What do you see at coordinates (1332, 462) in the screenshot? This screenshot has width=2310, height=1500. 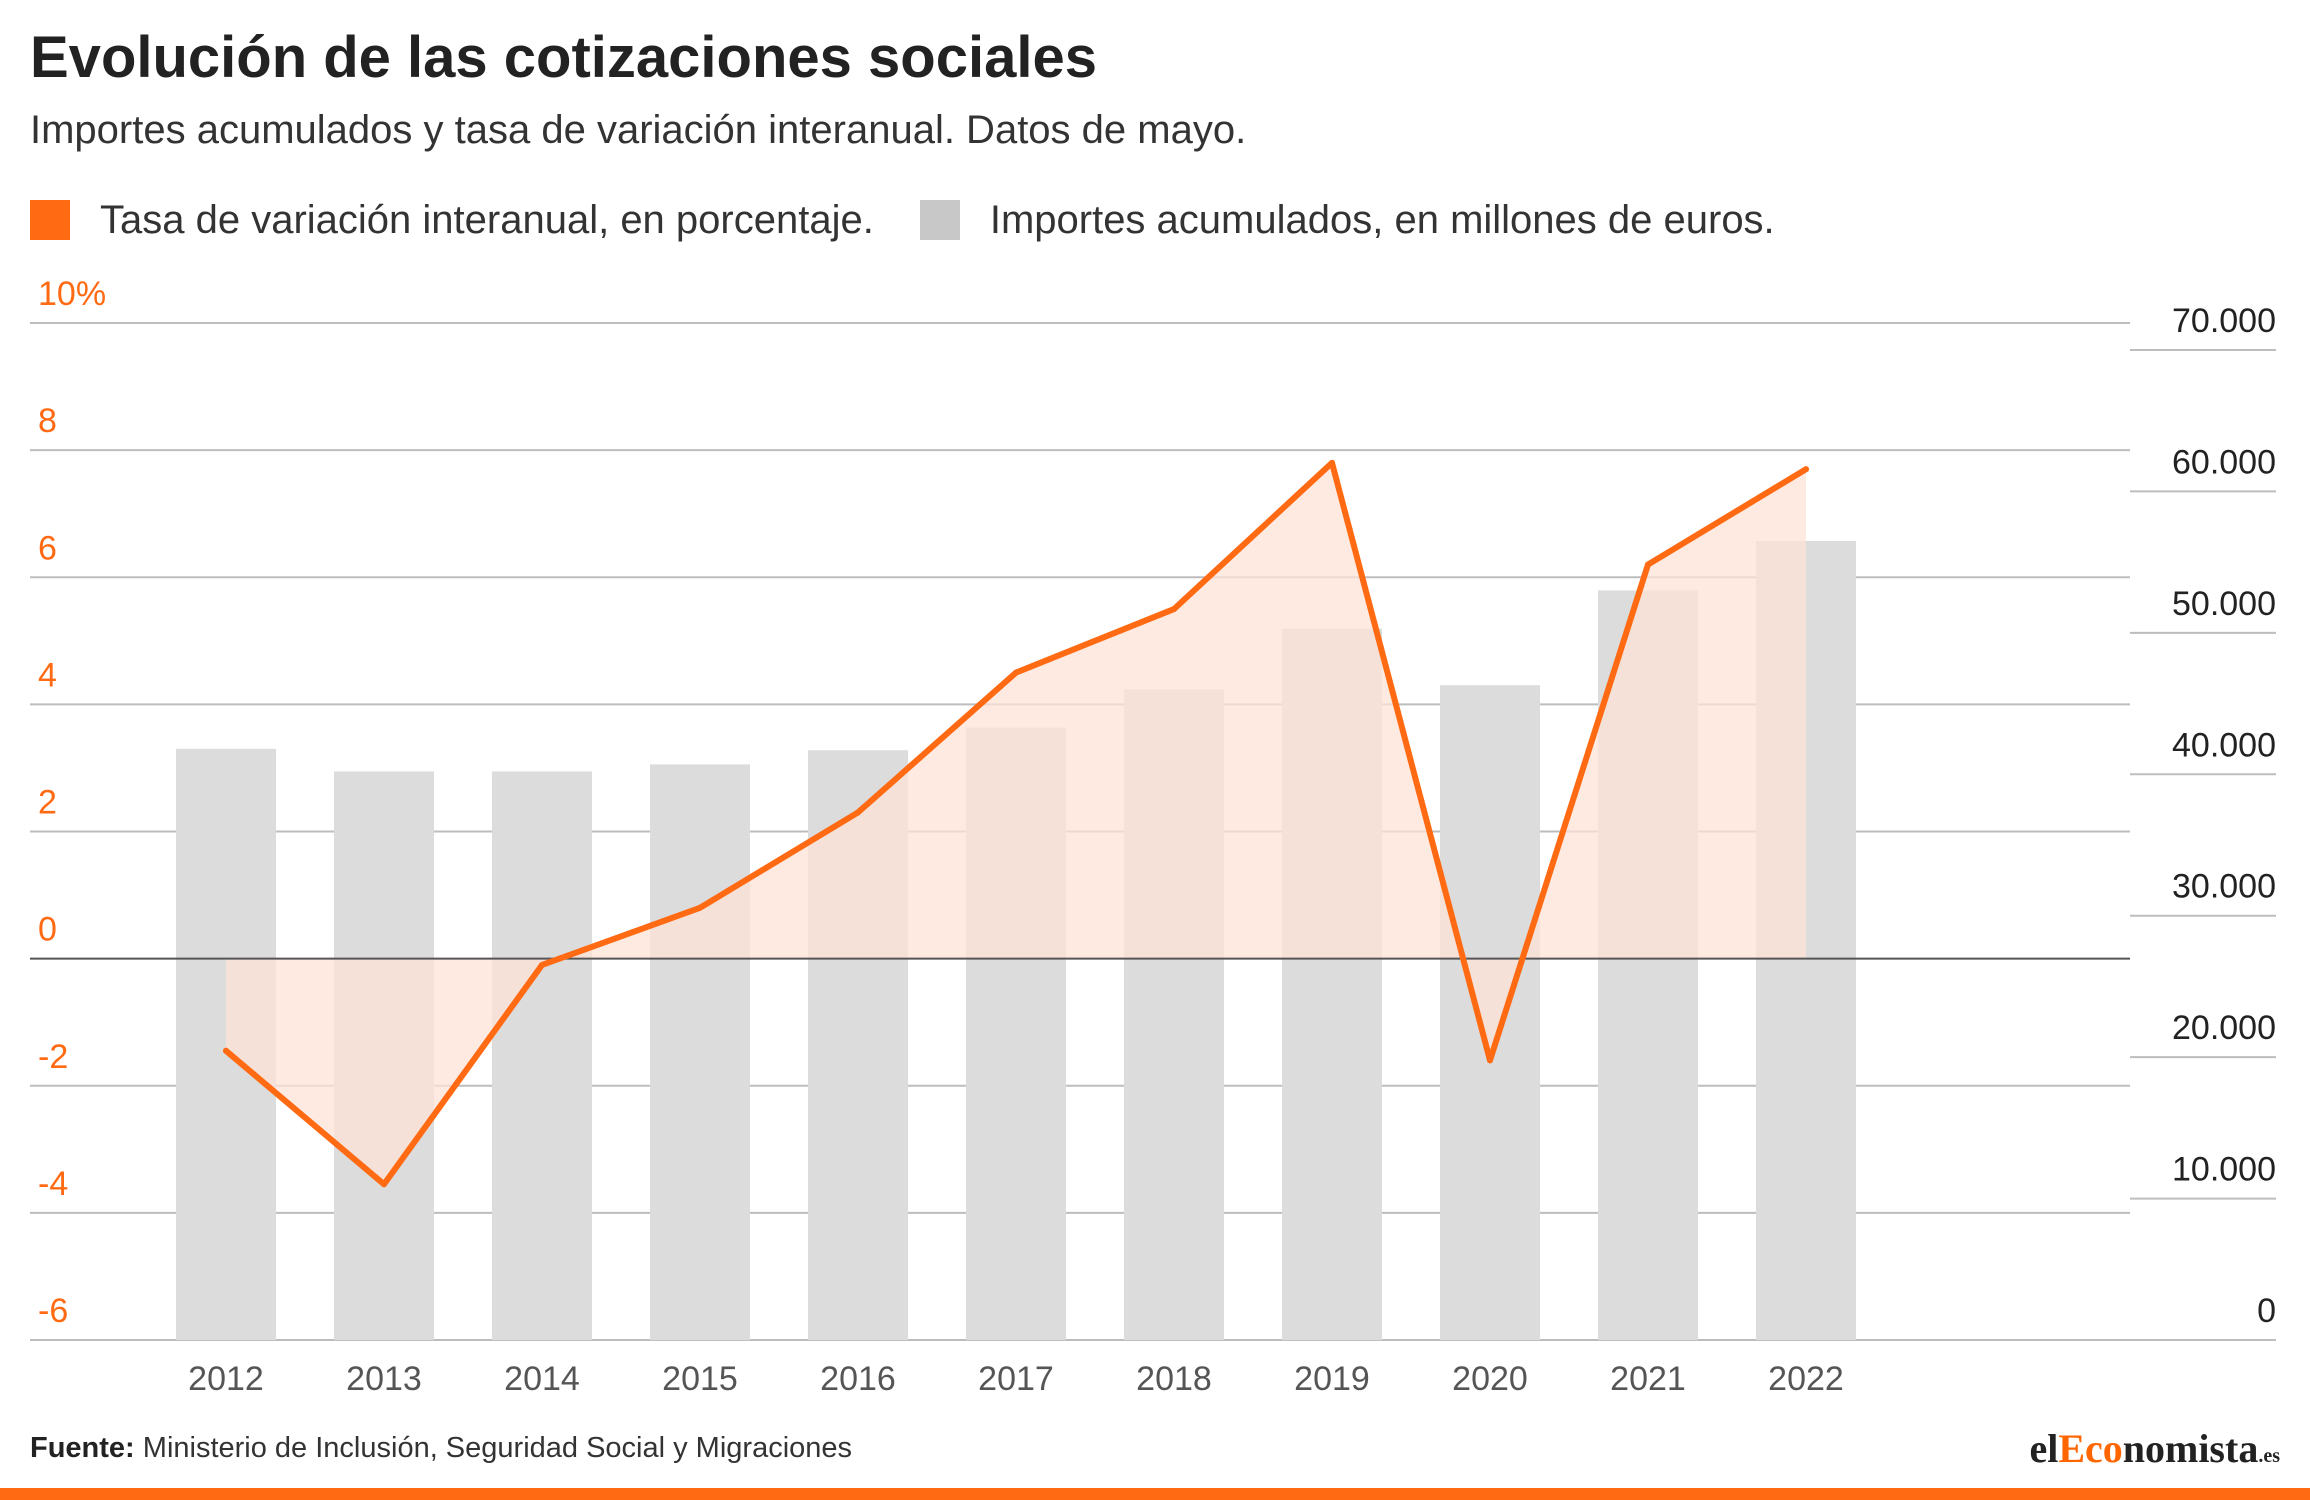 I see `rate-point-2019` at bounding box center [1332, 462].